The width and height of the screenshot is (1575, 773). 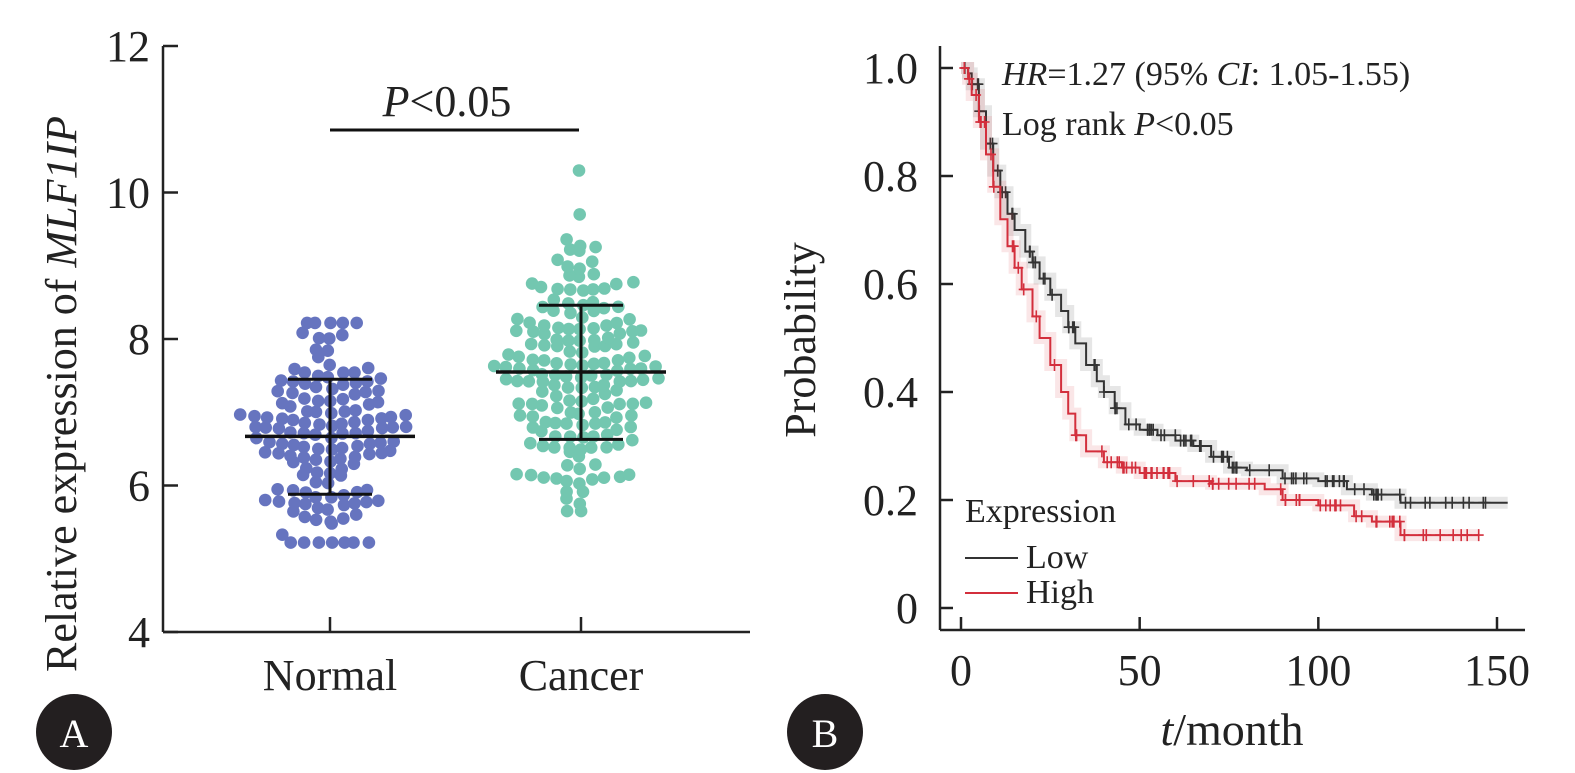 I want to click on a-y-ticks: 4 6 8 10 12, so click(x=142, y=339).